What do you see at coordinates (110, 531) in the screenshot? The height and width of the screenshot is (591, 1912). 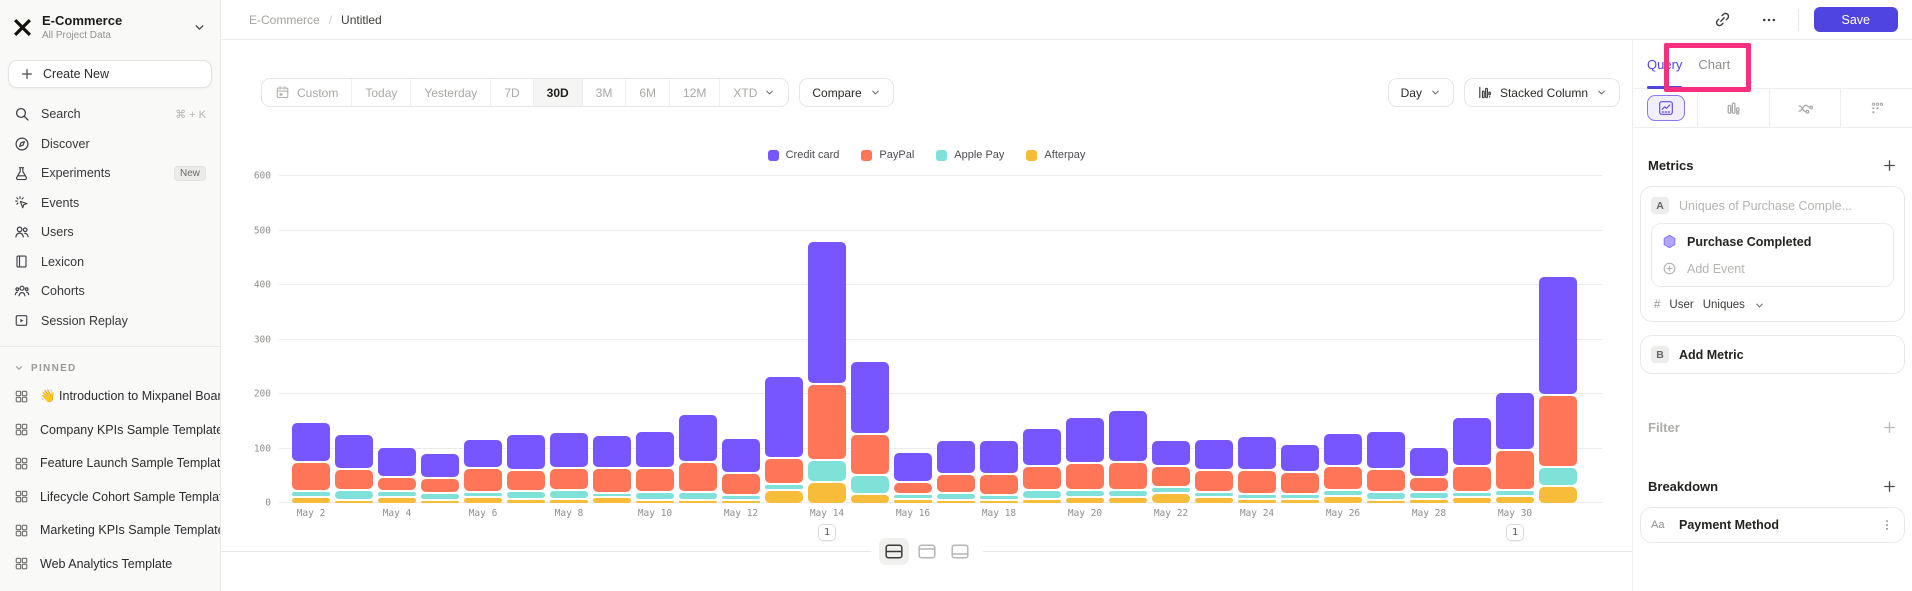 I see `pinned-board-item: Marketing KPIs Sample Template` at bounding box center [110, 531].